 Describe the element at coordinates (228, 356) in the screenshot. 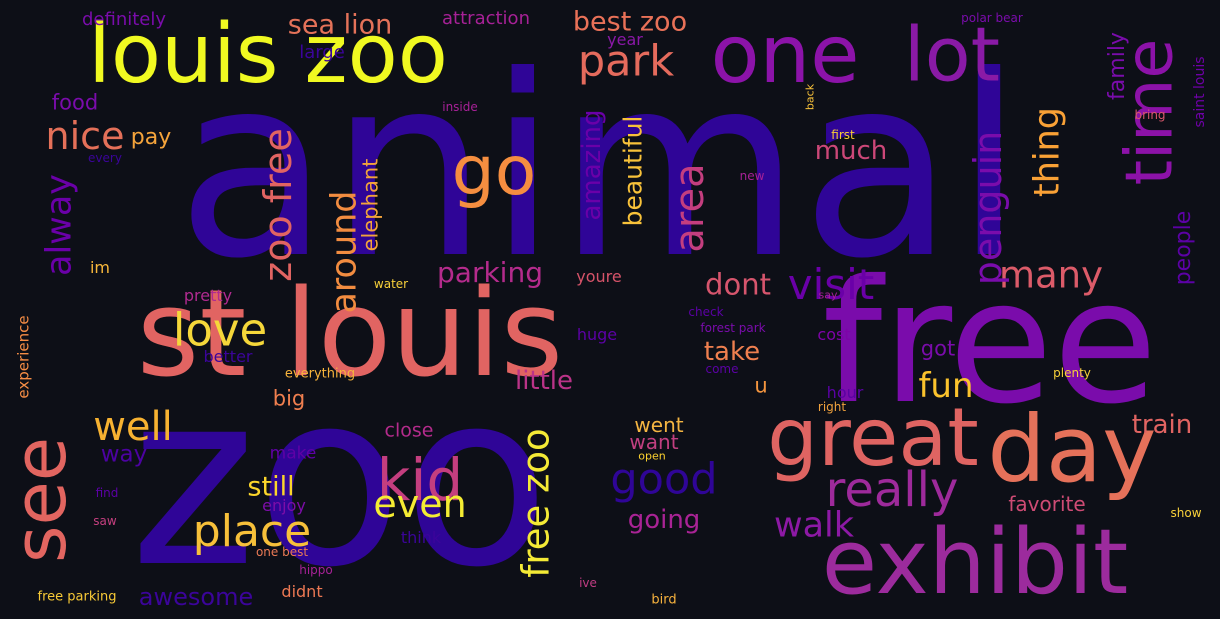

I see `word-better: better` at that location.